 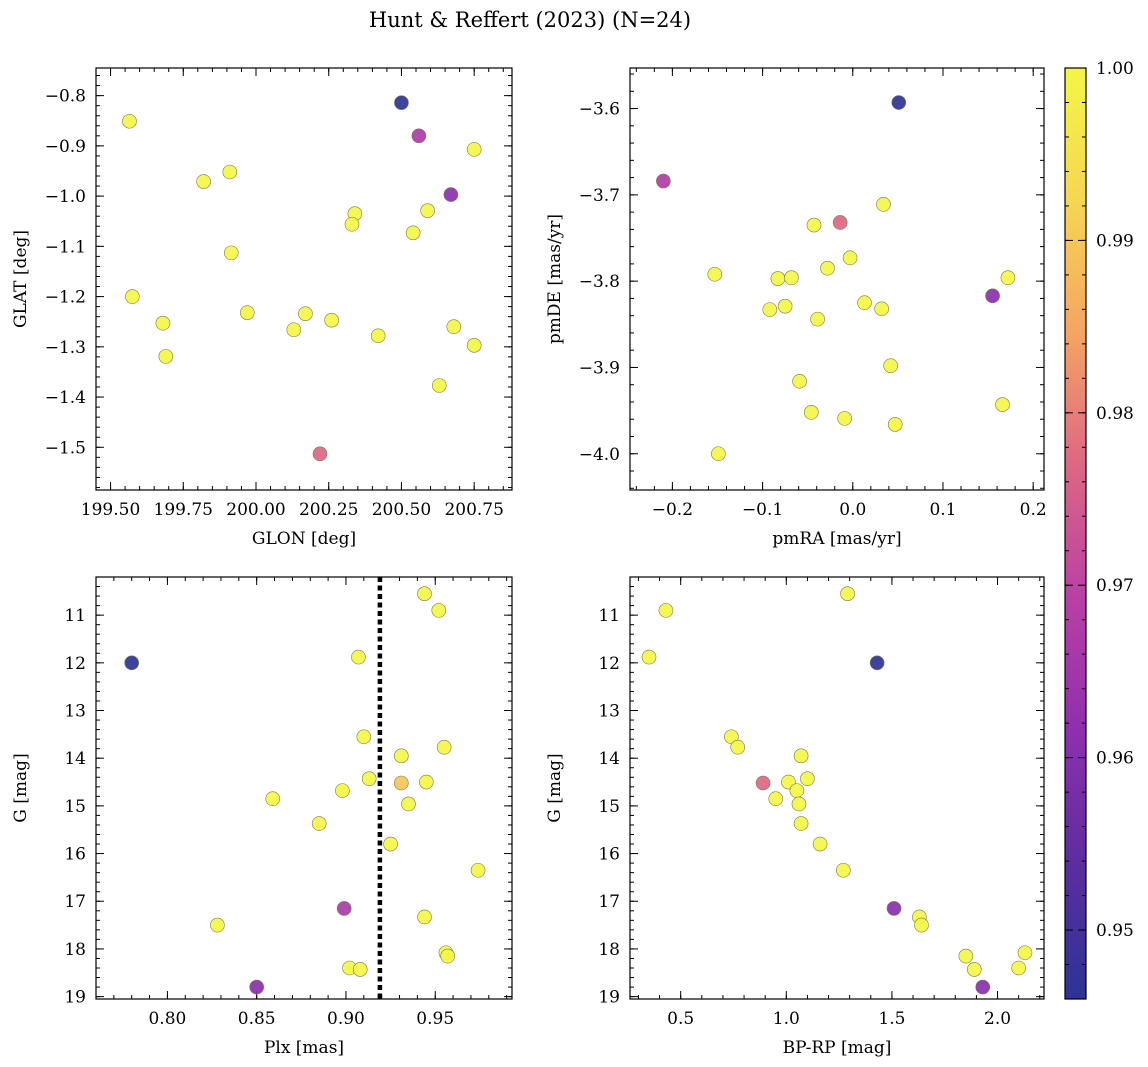 What do you see at coordinates (65, 147) in the screenshot?
I see `y-tick-label: −0.9` at bounding box center [65, 147].